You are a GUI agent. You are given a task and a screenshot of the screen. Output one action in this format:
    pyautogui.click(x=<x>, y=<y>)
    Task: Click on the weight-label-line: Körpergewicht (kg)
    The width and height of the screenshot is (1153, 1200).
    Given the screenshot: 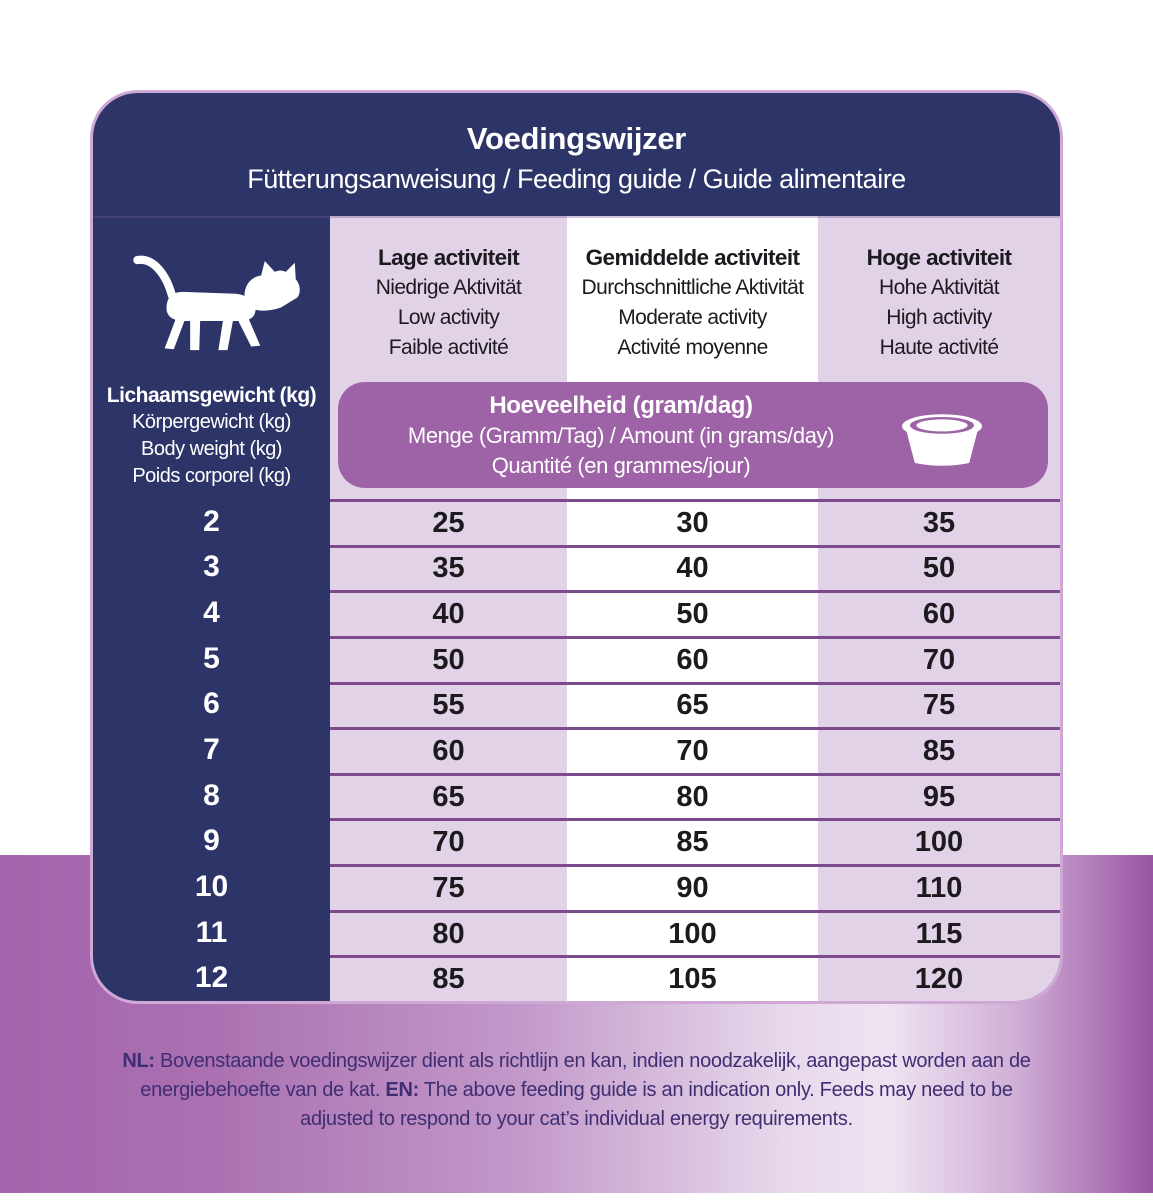 What is the action you would take?
    pyautogui.click(x=211, y=422)
    